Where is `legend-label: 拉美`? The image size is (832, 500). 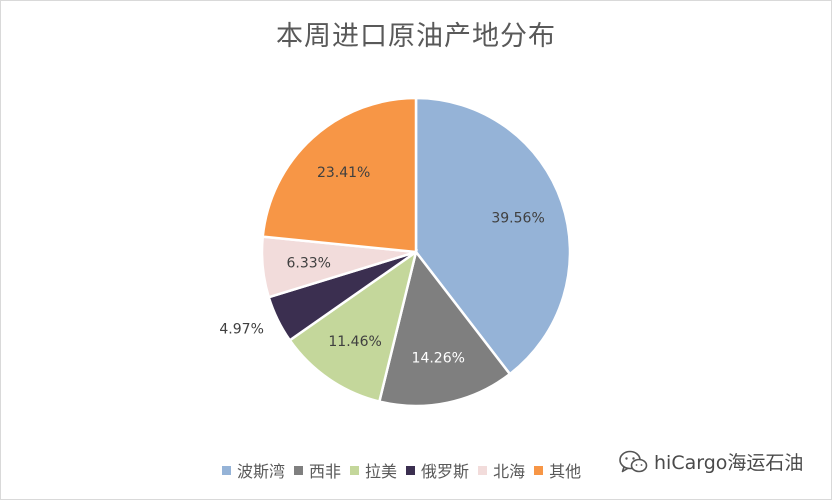 legend-label: 拉美 is located at coordinates (381, 471).